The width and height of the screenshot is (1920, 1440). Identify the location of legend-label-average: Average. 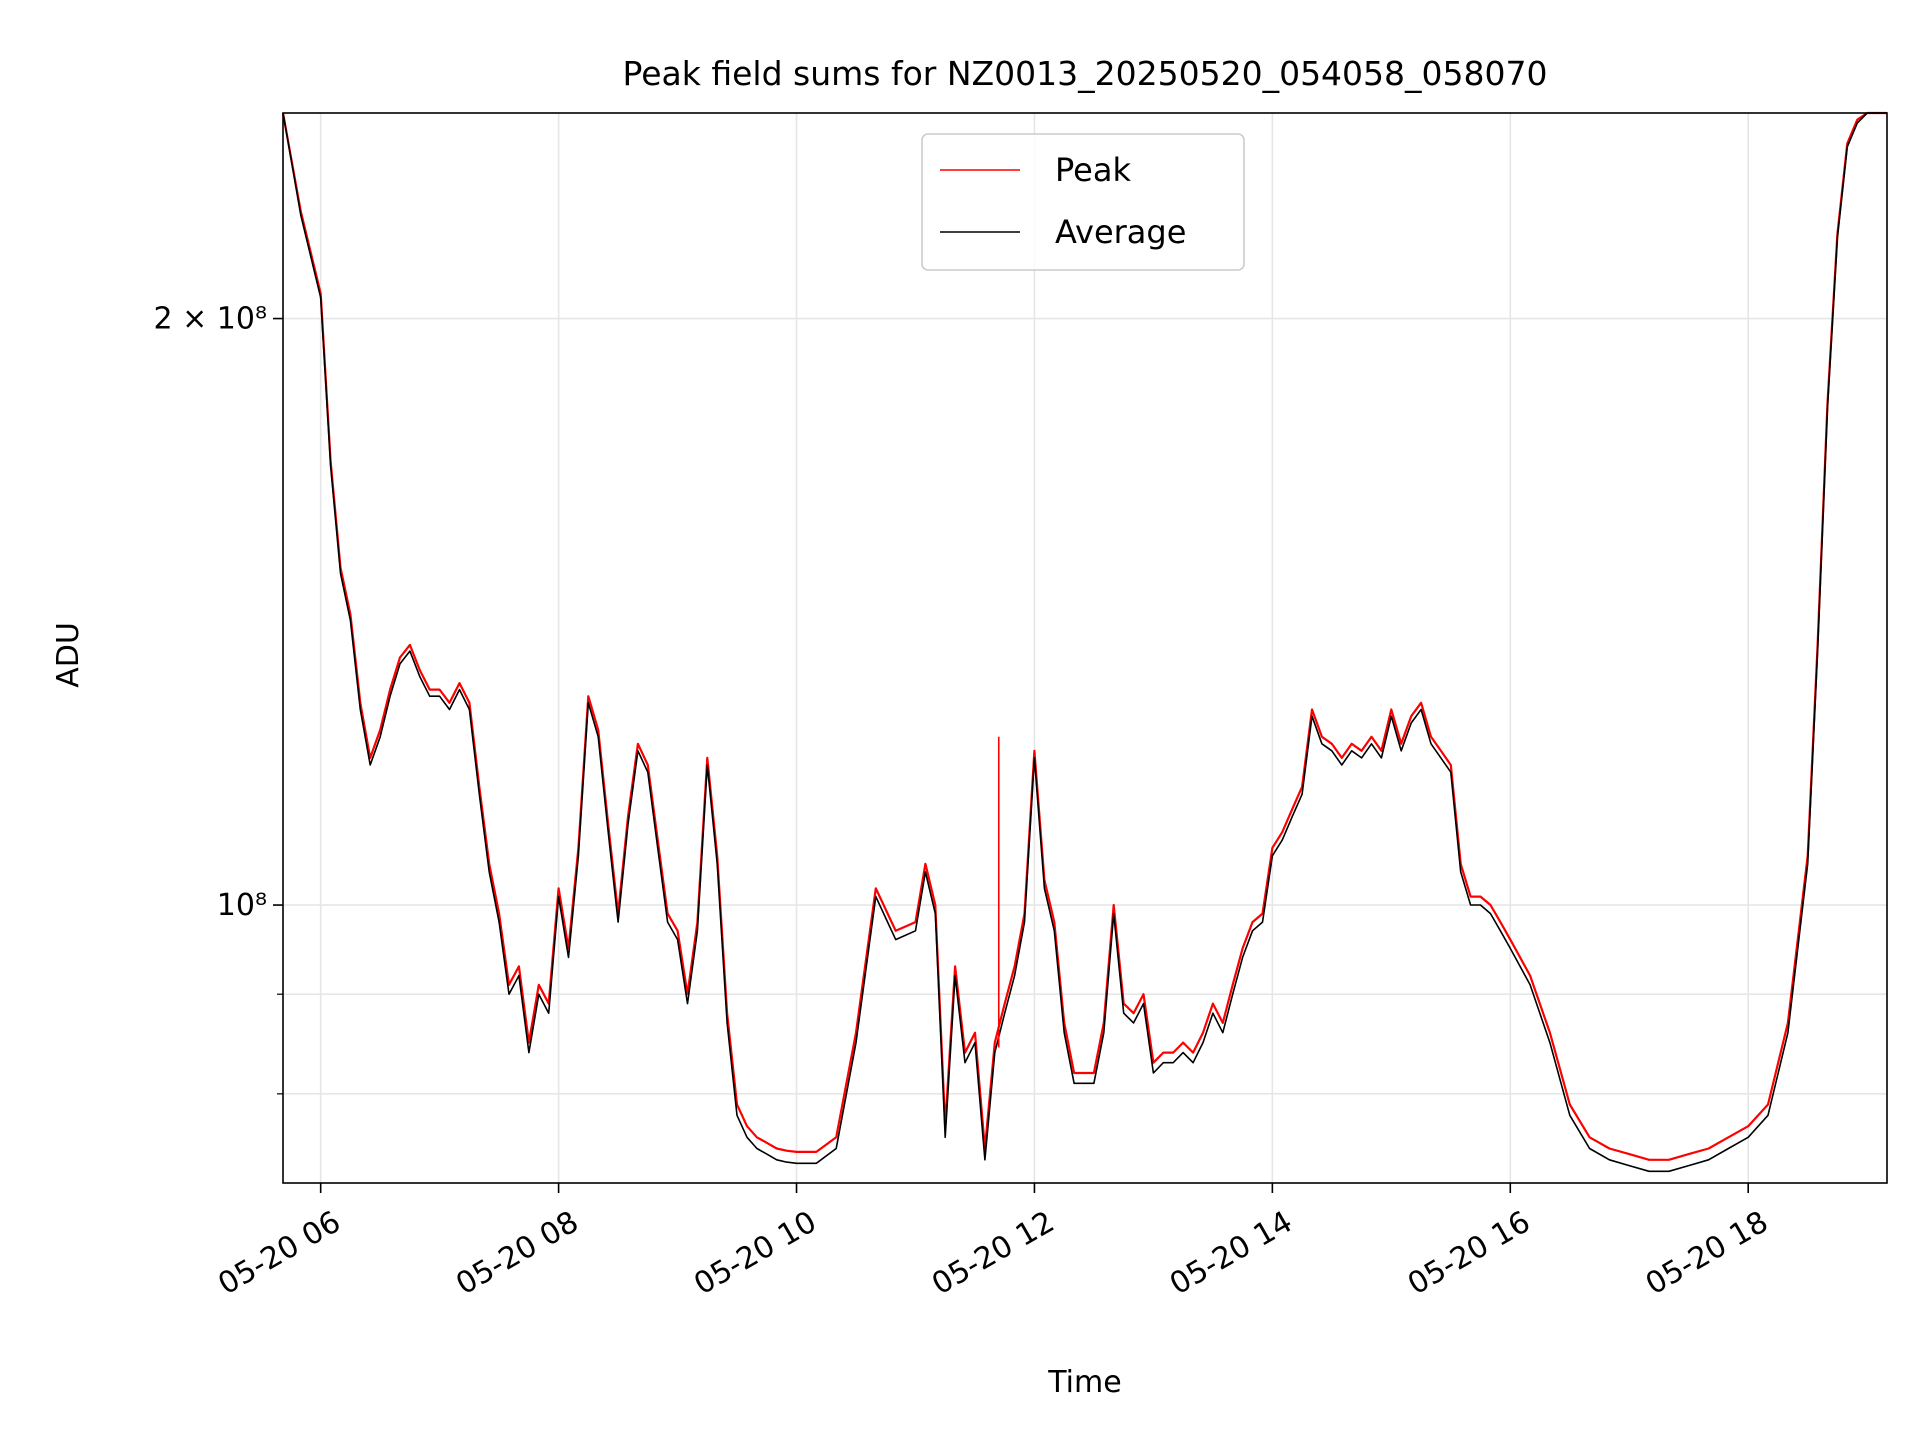
(1120, 232).